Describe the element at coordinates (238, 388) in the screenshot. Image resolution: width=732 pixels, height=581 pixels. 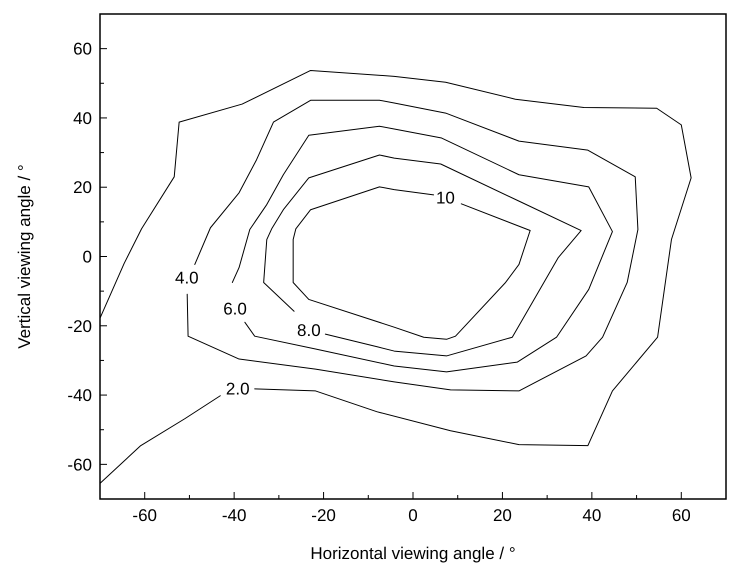
I see `series-label: 2.0` at that location.